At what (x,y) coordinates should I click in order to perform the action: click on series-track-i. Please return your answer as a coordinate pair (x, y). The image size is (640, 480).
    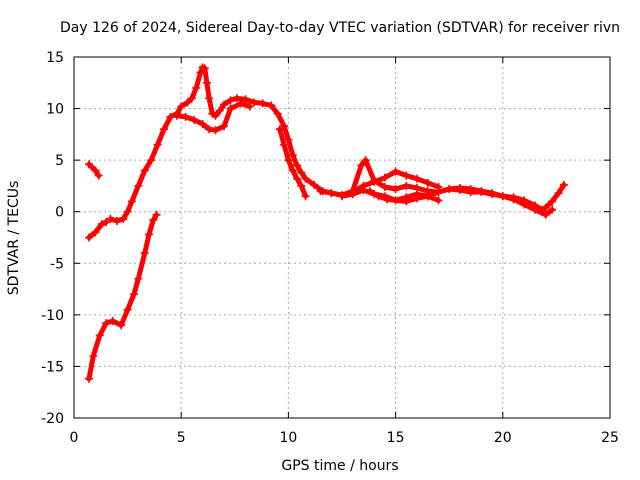
    Looking at the image, I should click on (404, 196).